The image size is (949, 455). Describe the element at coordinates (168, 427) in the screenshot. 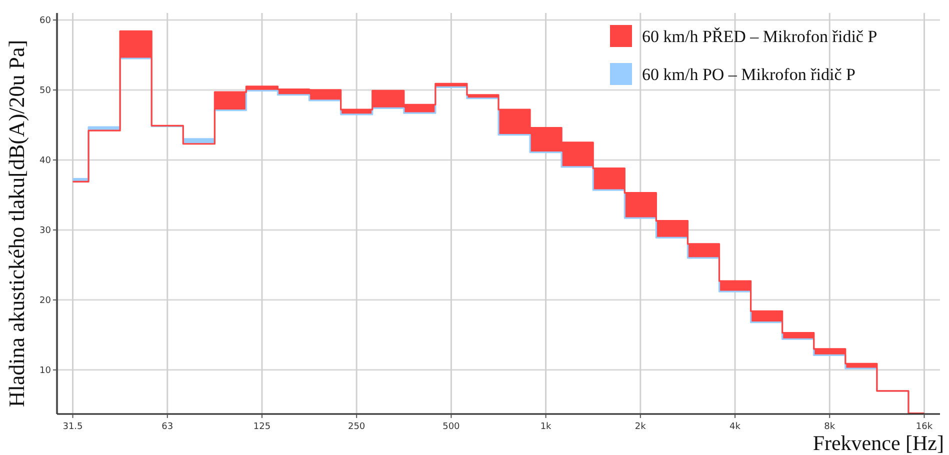

I see `x-tick-label: 63` at that location.